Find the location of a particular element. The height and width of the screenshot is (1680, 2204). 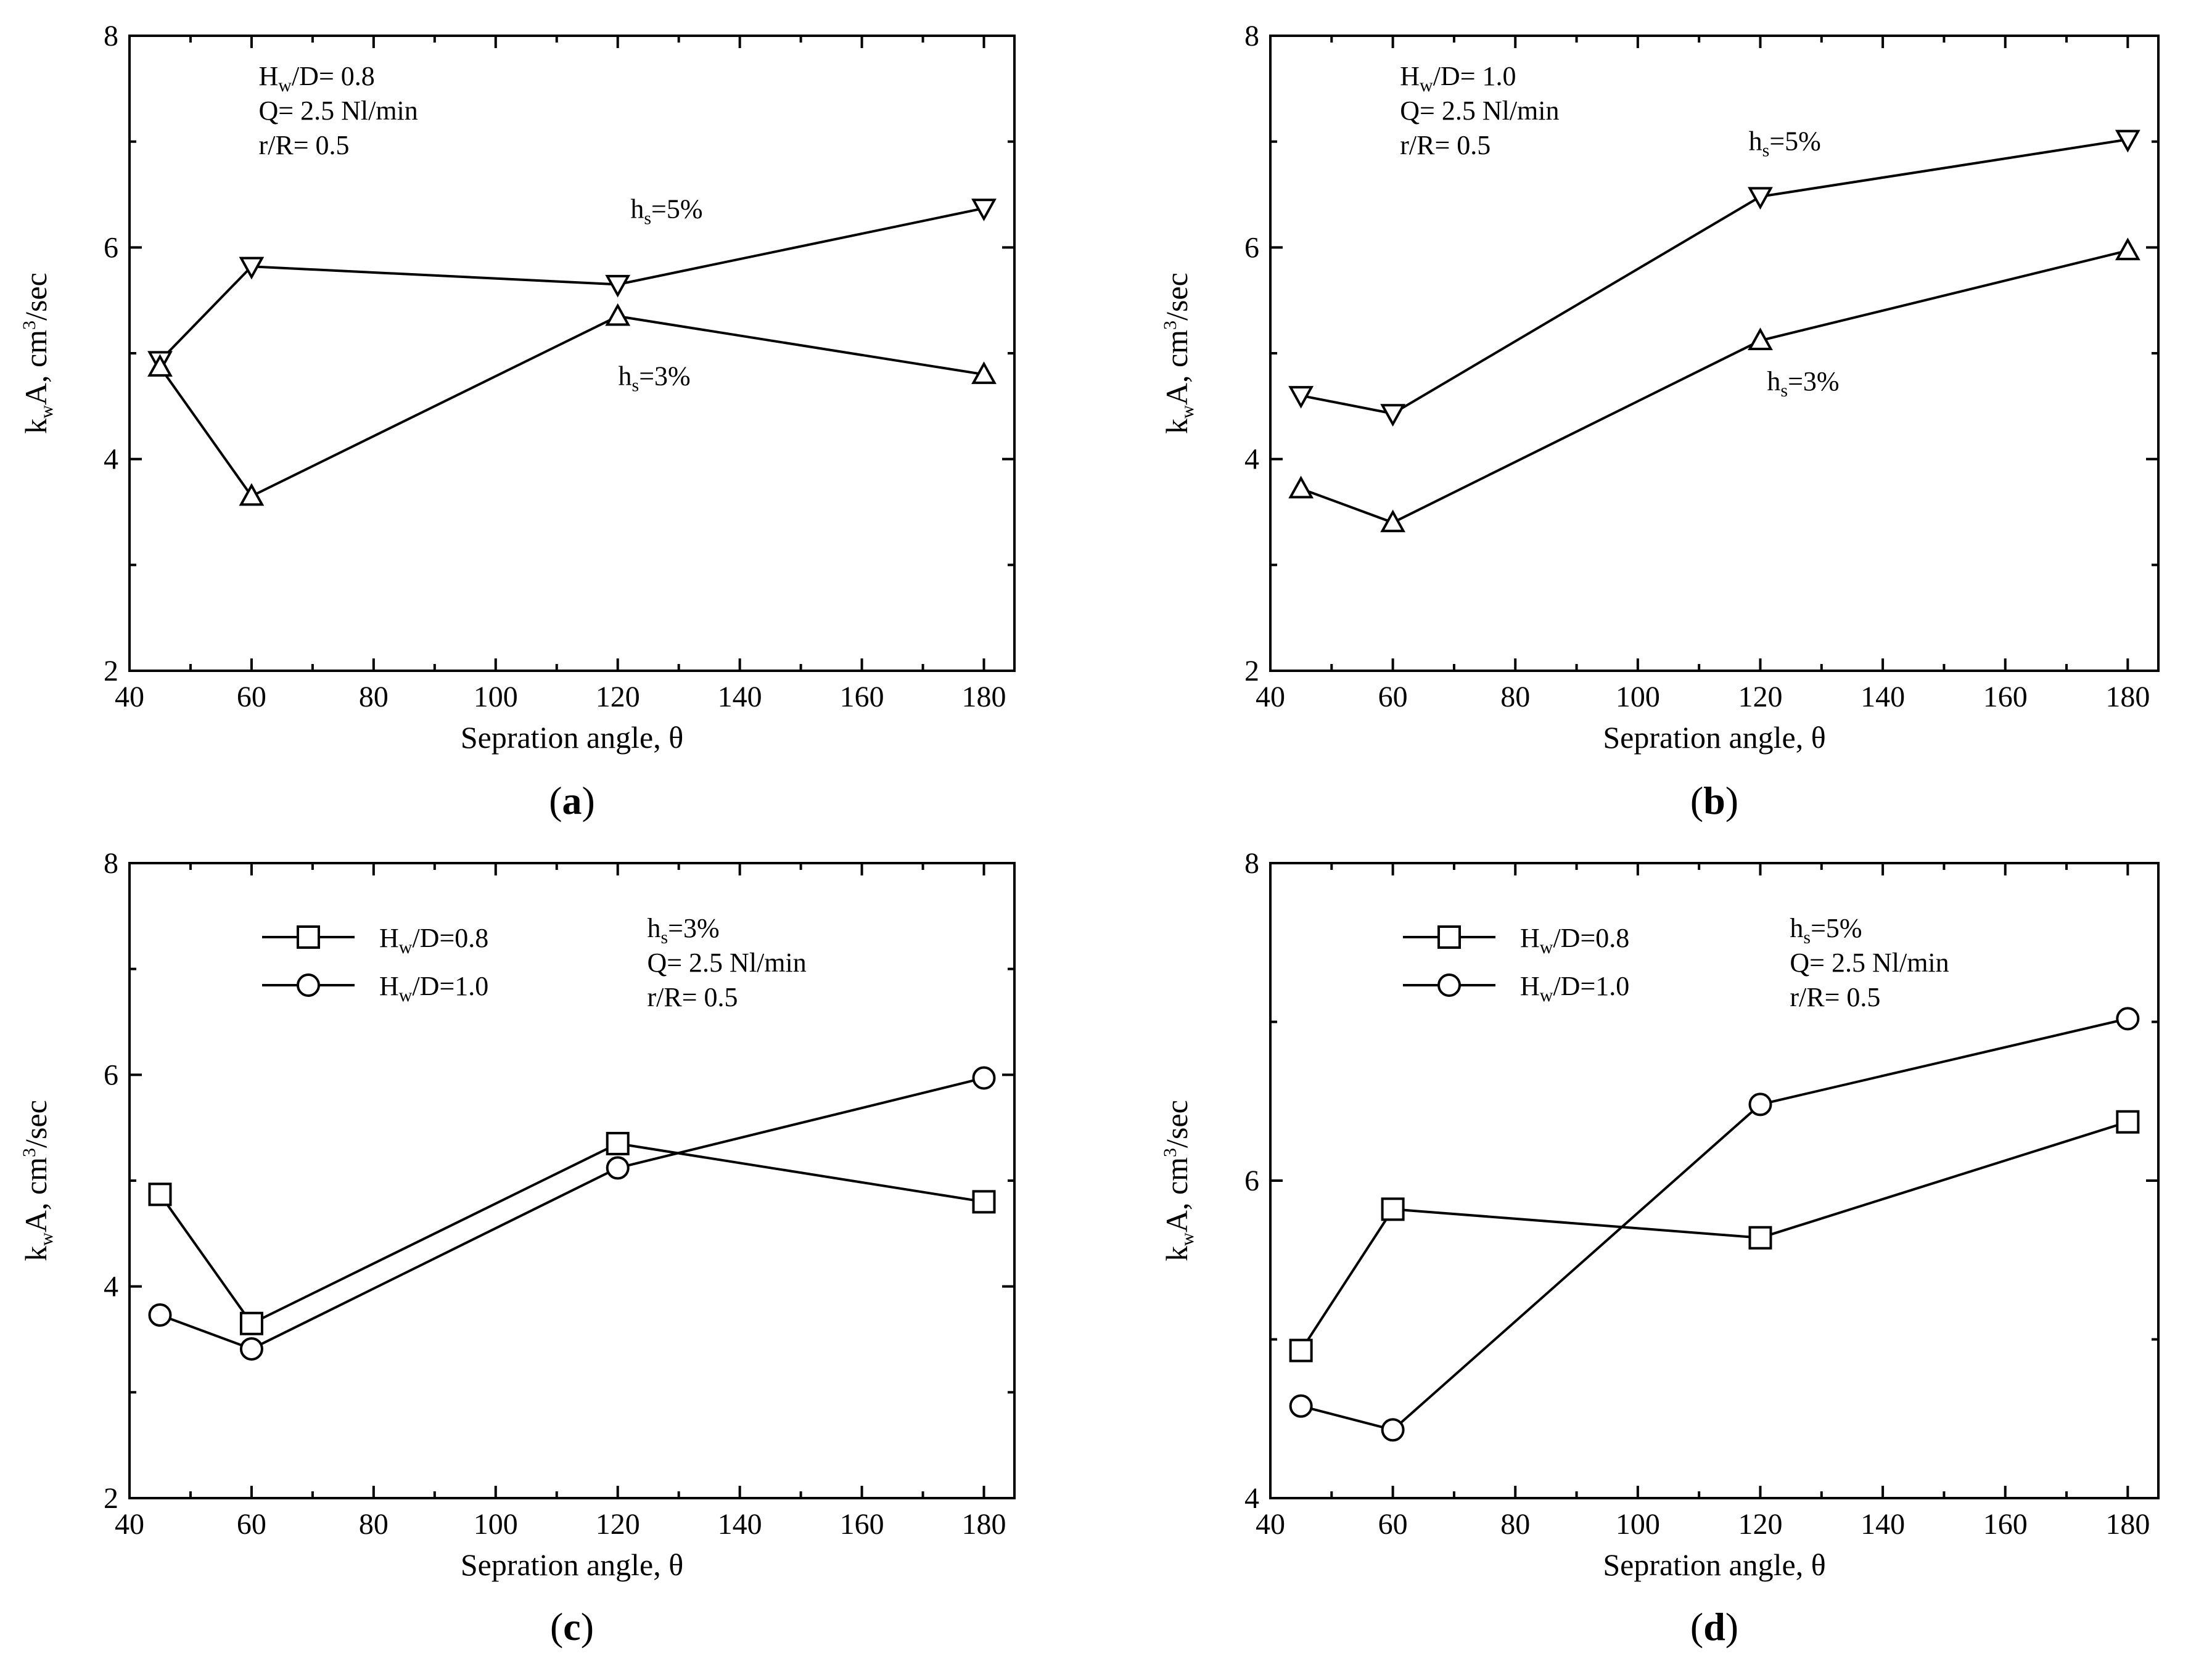

annotation-line: hs=3% is located at coordinates (683, 931).